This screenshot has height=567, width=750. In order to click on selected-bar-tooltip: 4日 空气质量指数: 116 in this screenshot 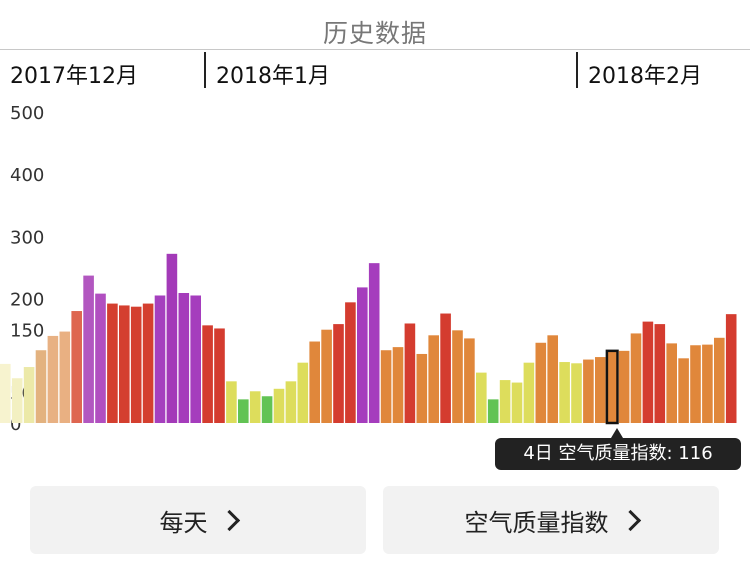, I will do `click(618, 454)`.